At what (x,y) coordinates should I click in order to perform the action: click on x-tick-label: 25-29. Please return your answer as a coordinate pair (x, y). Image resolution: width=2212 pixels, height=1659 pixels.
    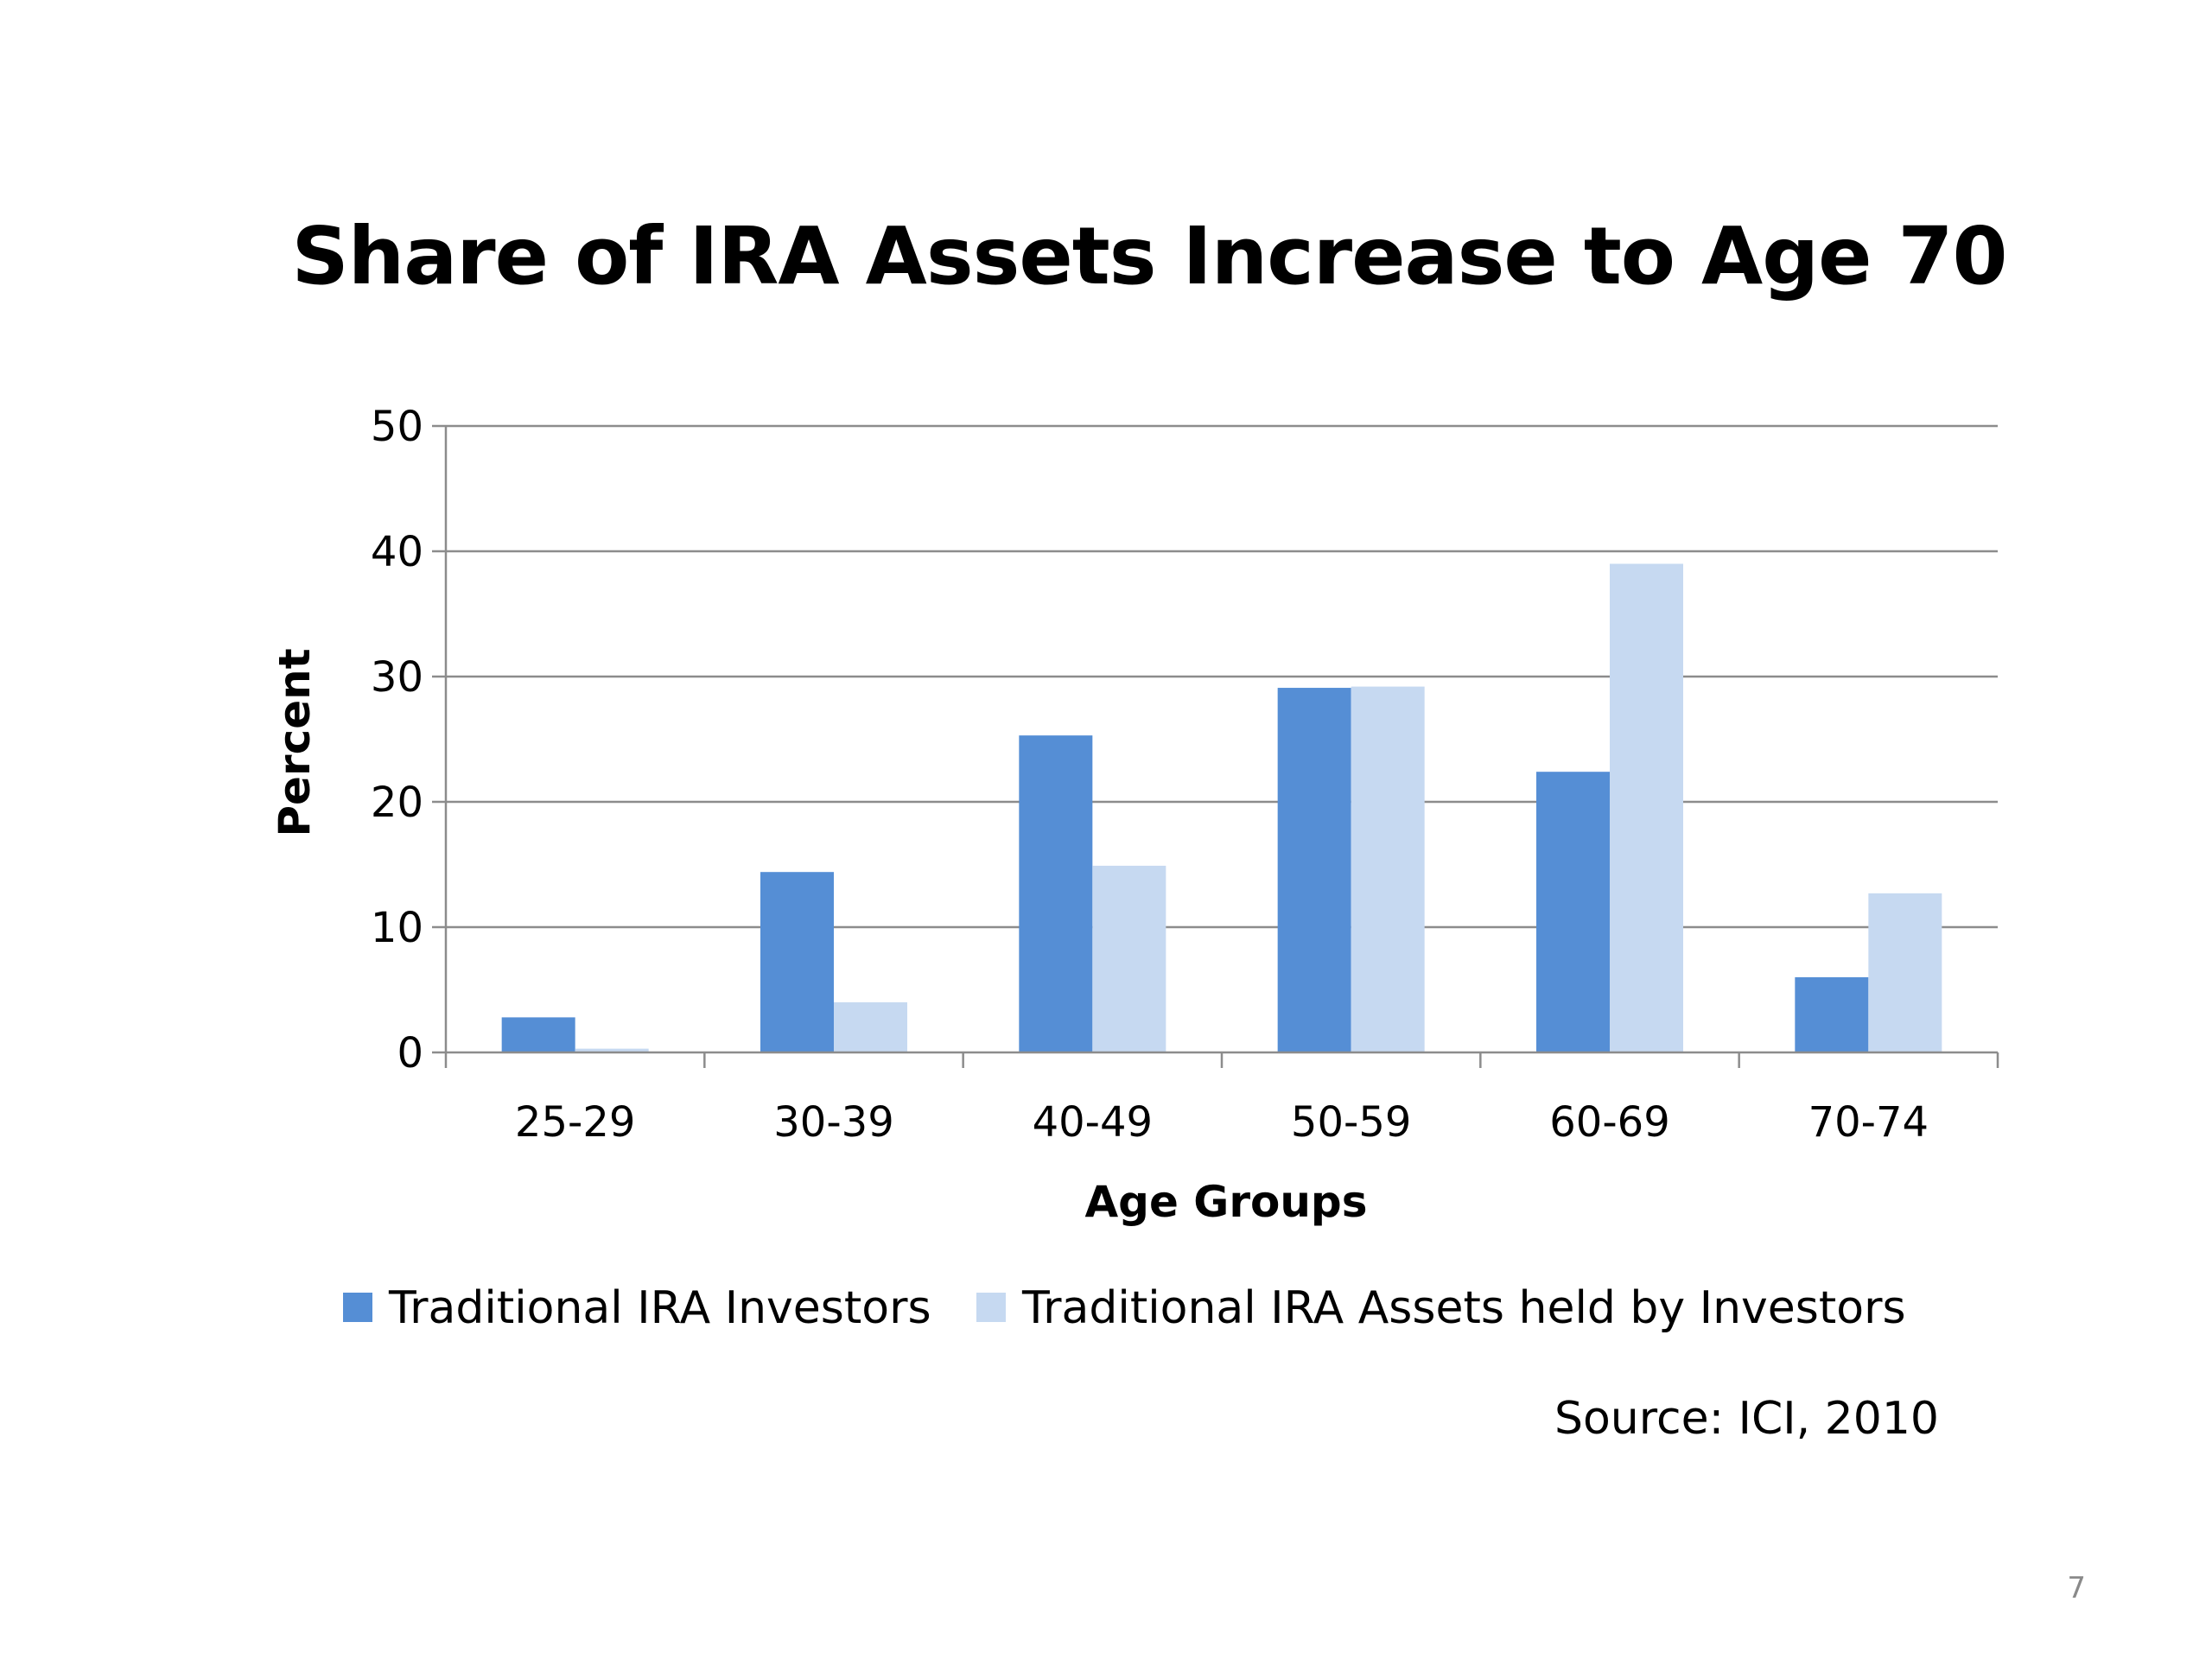
    Looking at the image, I should click on (575, 1122).